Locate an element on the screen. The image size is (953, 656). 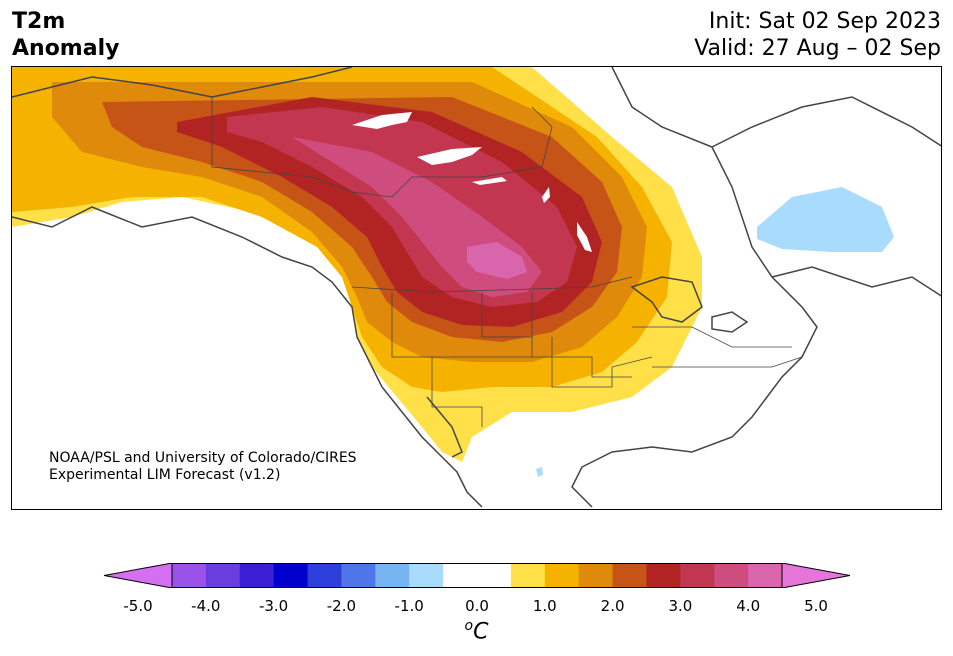
anomaly-zone-cold-small is located at coordinates (539, 472).